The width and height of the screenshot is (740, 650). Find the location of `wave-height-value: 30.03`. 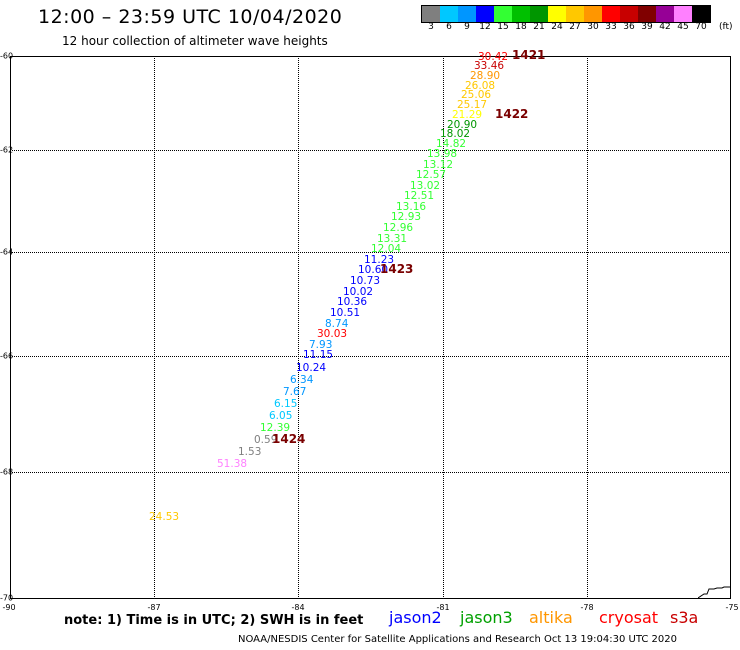

wave-height-value: 30.03 is located at coordinates (332, 334).